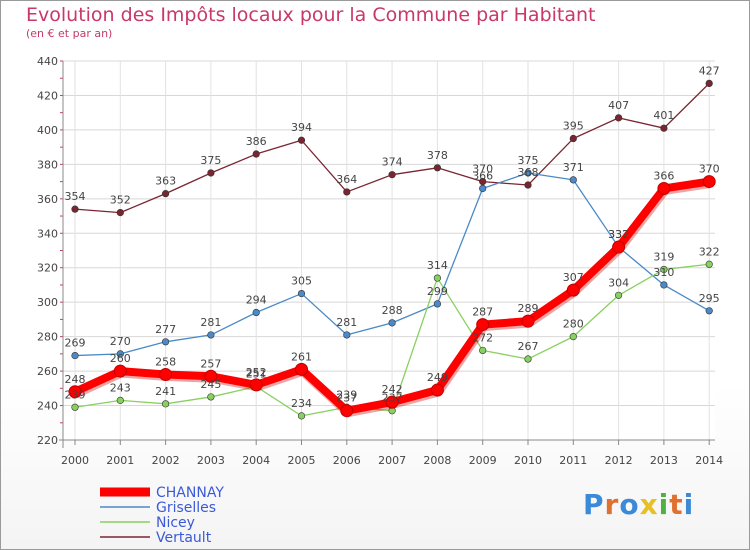 The width and height of the screenshot is (750, 550). Describe the element at coordinates (392, 162) in the screenshot. I see `data-label: 374` at that location.